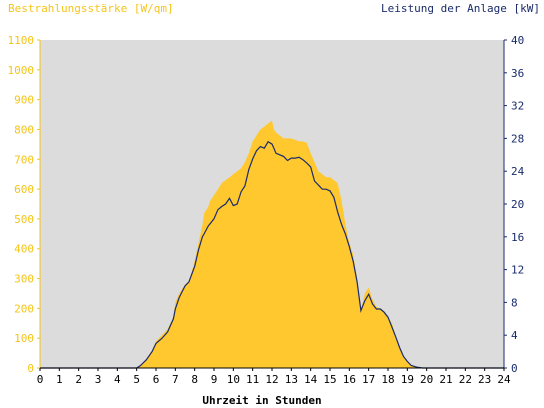  What do you see at coordinates (329, 379) in the screenshot?
I see `x-tick-label: 15` at bounding box center [329, 379].